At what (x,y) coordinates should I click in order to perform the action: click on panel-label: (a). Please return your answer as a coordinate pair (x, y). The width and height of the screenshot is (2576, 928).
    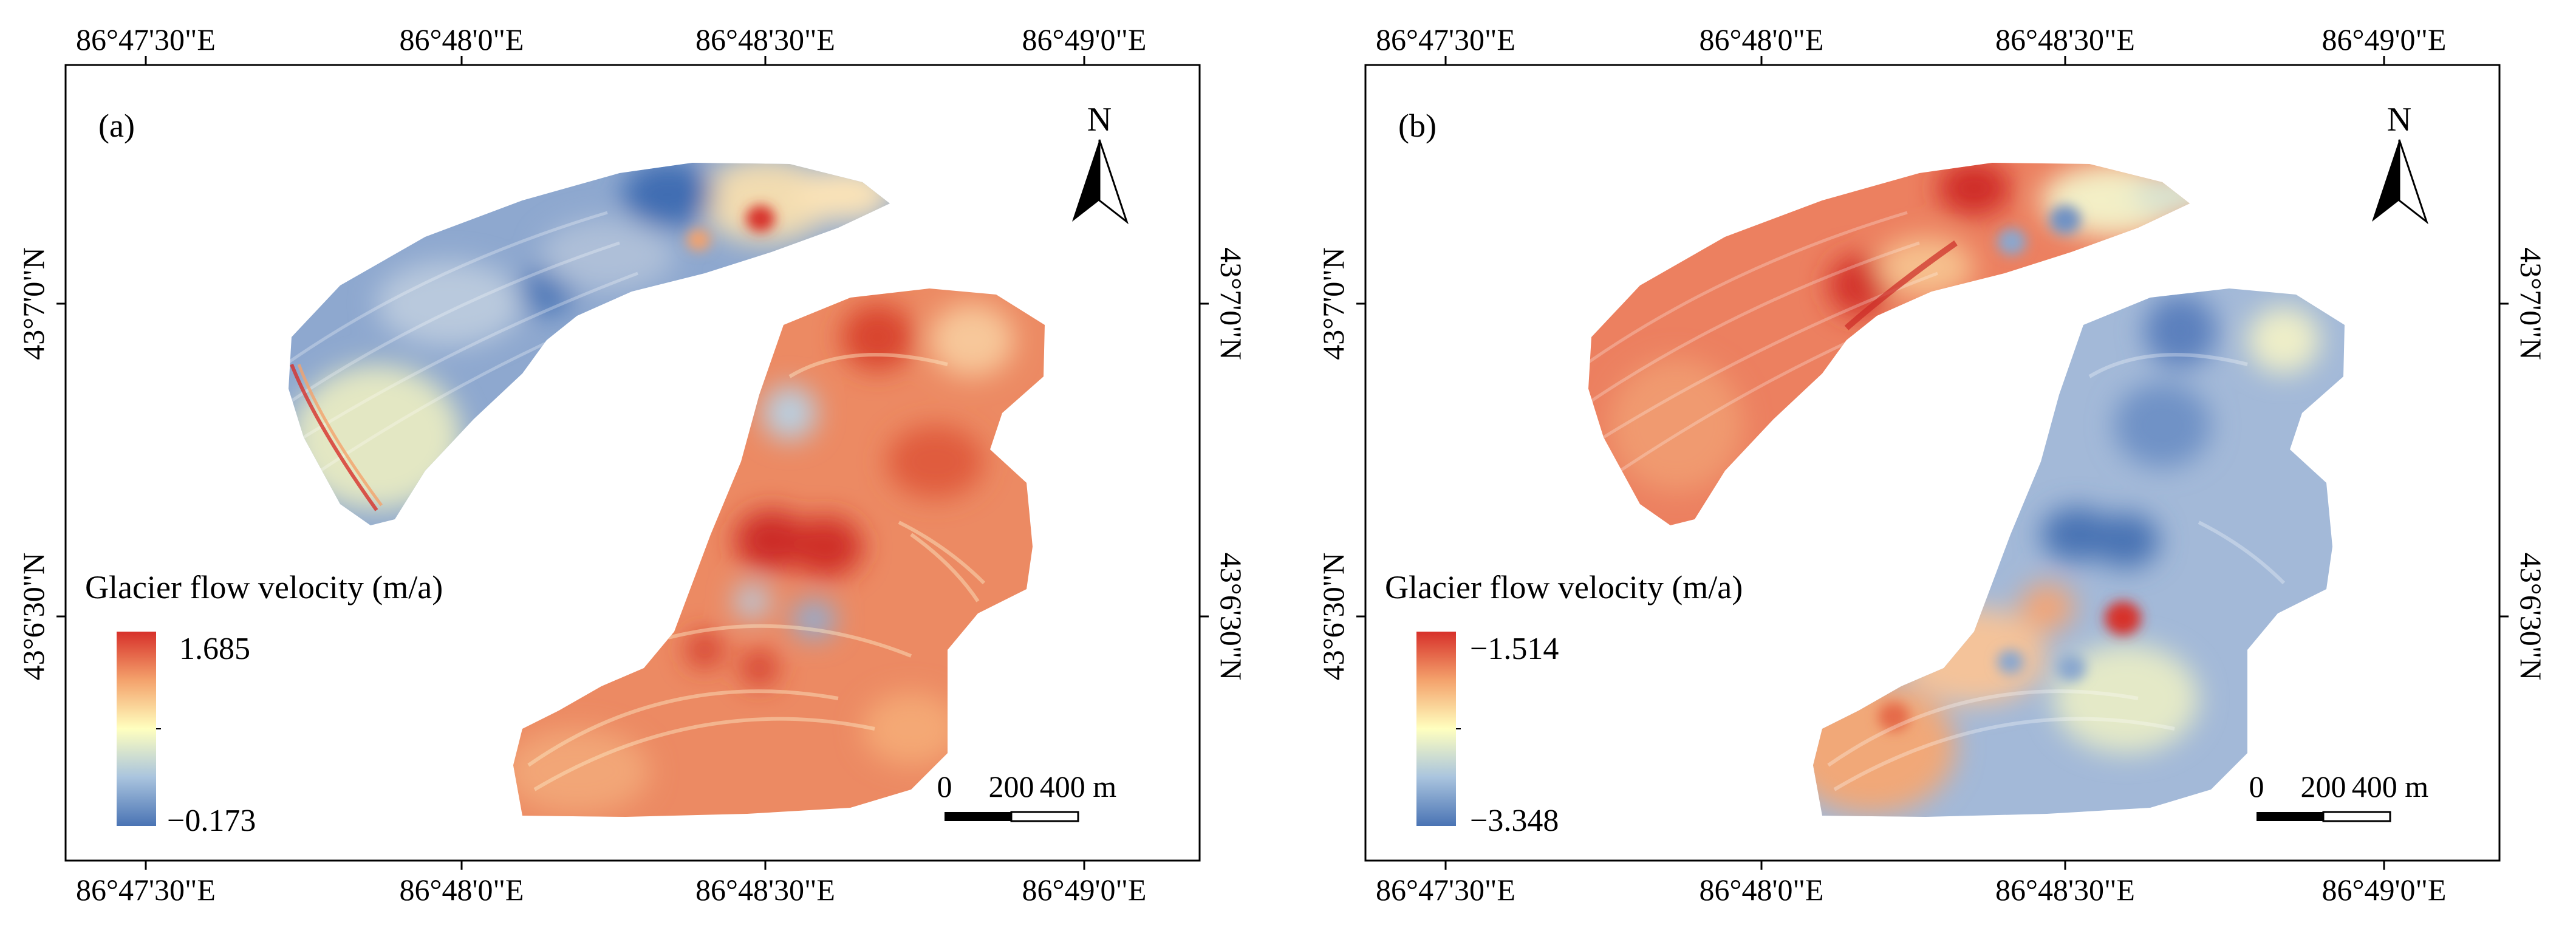
    Looking at the image, I should click on (116, 125).